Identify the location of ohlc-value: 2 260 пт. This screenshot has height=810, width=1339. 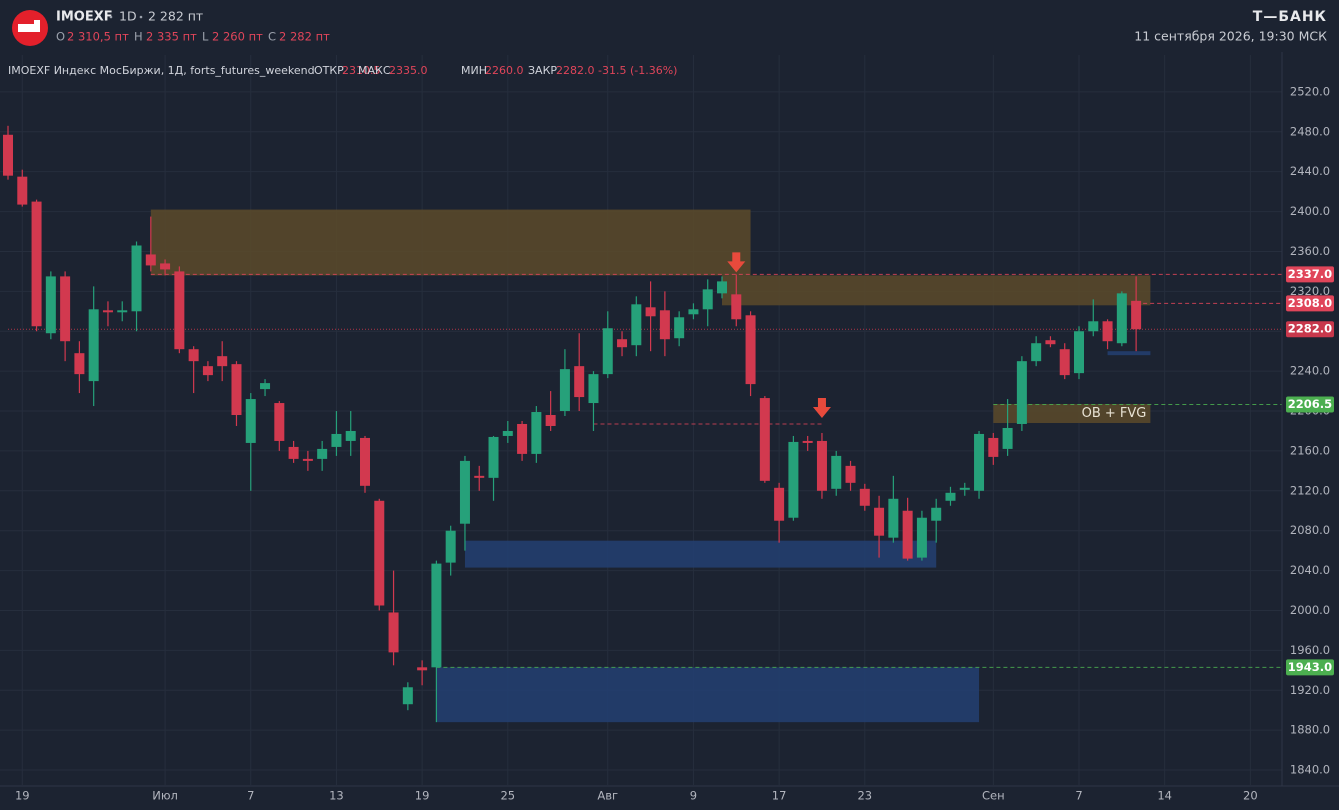
(237, 37).